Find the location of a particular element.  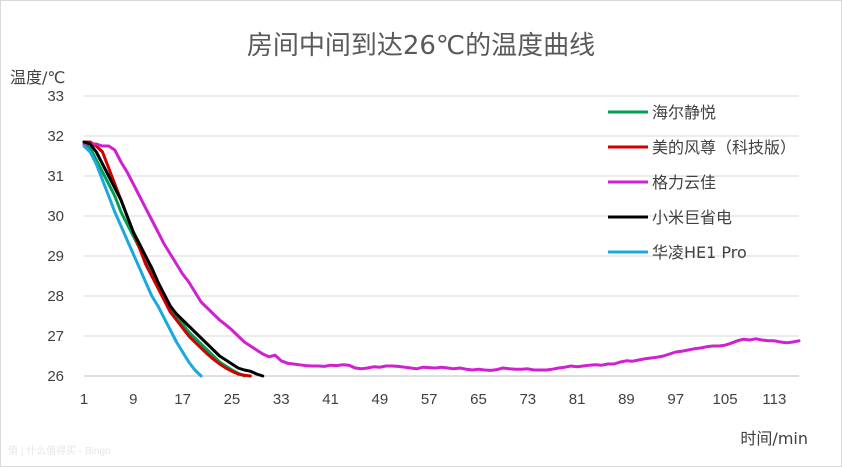

y-tick-labels: 26 27 28 29 30 31 32 33 is located at coordinates (55, 236).